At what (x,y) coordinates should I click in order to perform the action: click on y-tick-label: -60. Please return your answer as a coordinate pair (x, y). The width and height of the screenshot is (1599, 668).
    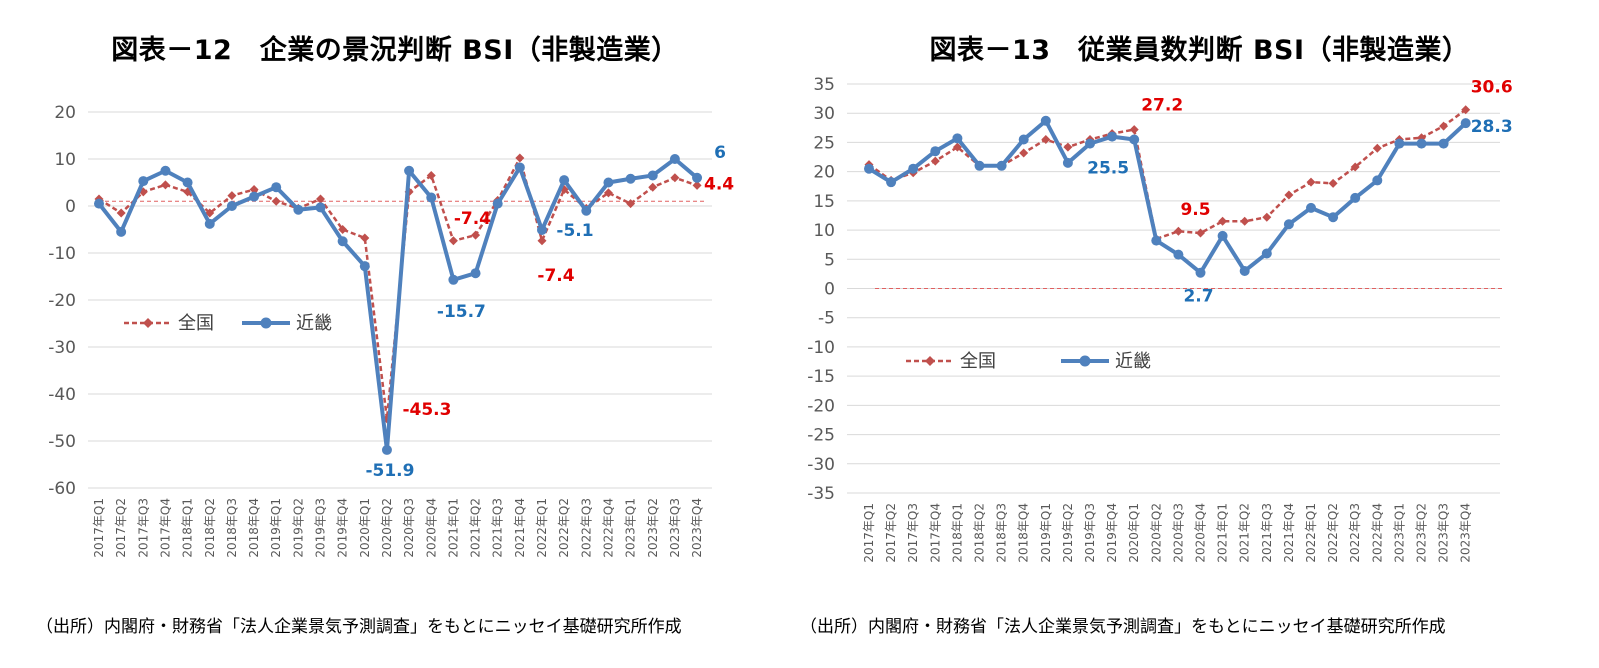
    Looking at the image, I should click on (62, 489).